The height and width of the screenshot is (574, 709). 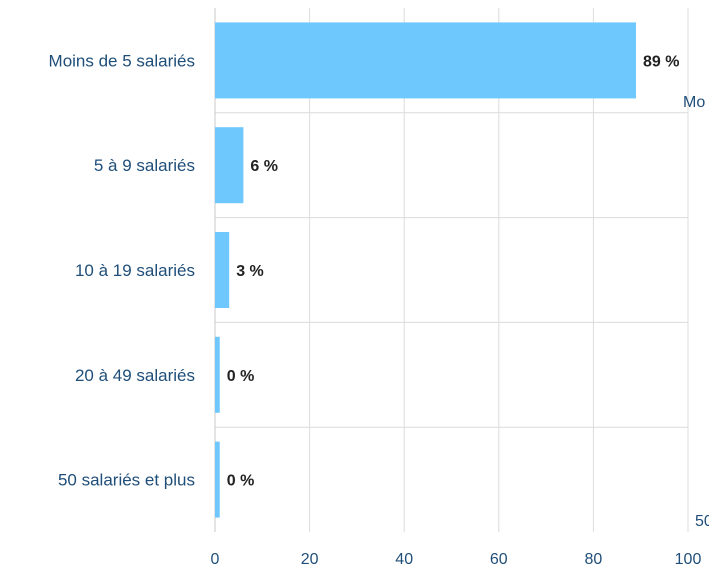 I want to click on category-label: 10 à 19 salariés, so click(x=135, y=270).